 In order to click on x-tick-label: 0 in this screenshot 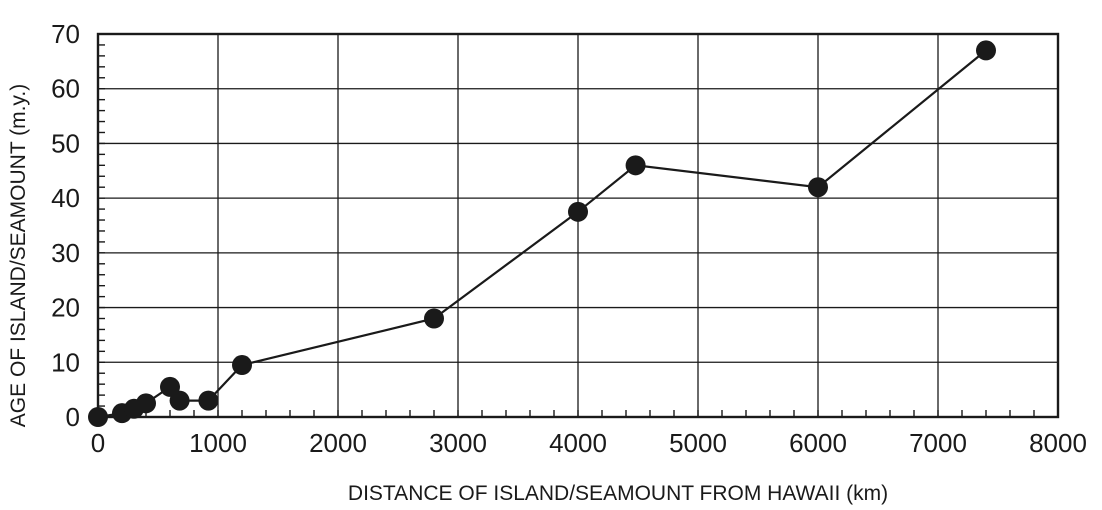, I will do `click(98, 443)`.